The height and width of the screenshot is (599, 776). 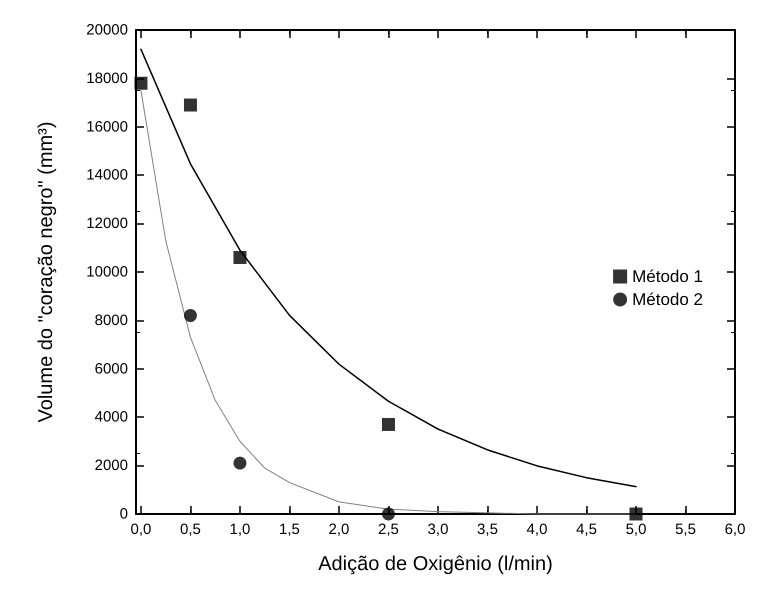 What do you see at coordinates (111, 465) in the screenshot?
I see `y-tick-label: 2000` at bounding box center [111, 465].